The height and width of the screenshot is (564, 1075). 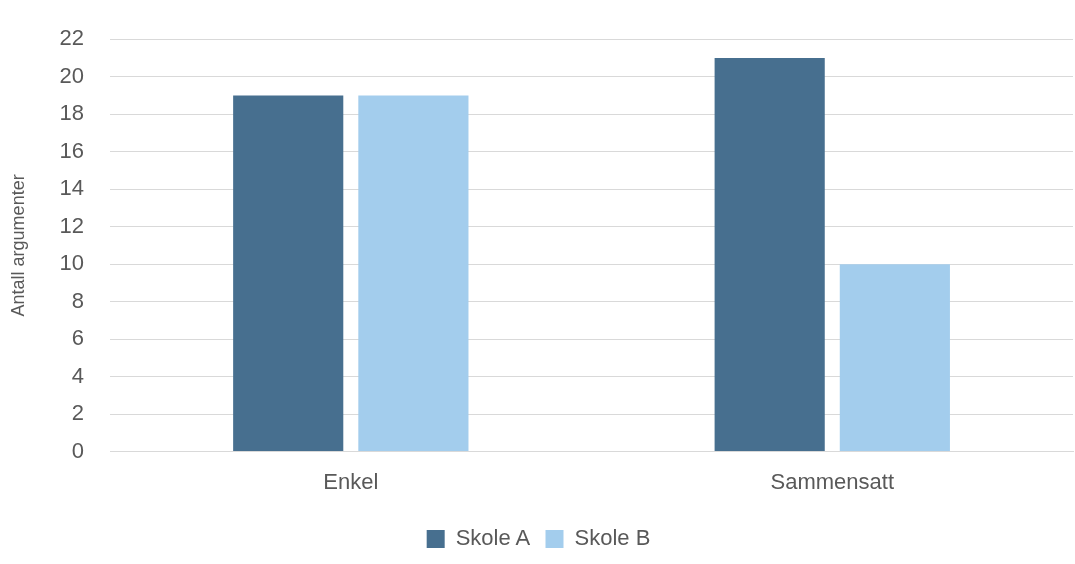 What do you see at coordinates (72, 113) in the screenshot?
I see `y-tick-label: 18` at bounding box center [72, 113].